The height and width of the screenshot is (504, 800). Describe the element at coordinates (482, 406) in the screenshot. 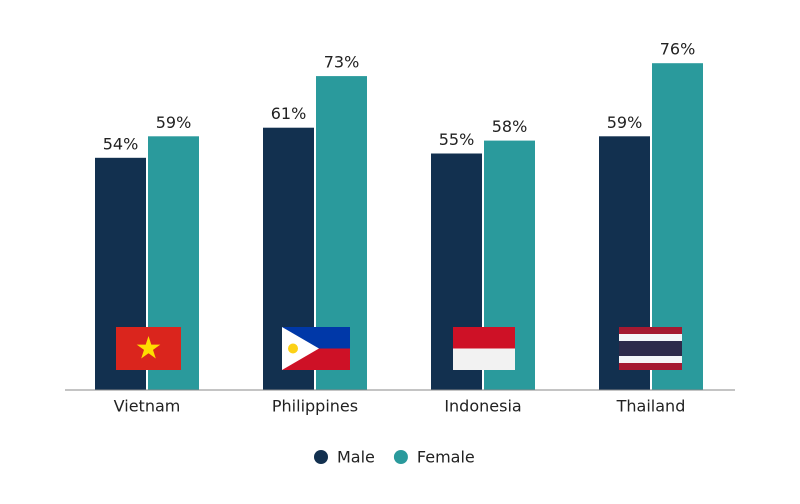

I see `x-tick-label: Indonesia` at that location.